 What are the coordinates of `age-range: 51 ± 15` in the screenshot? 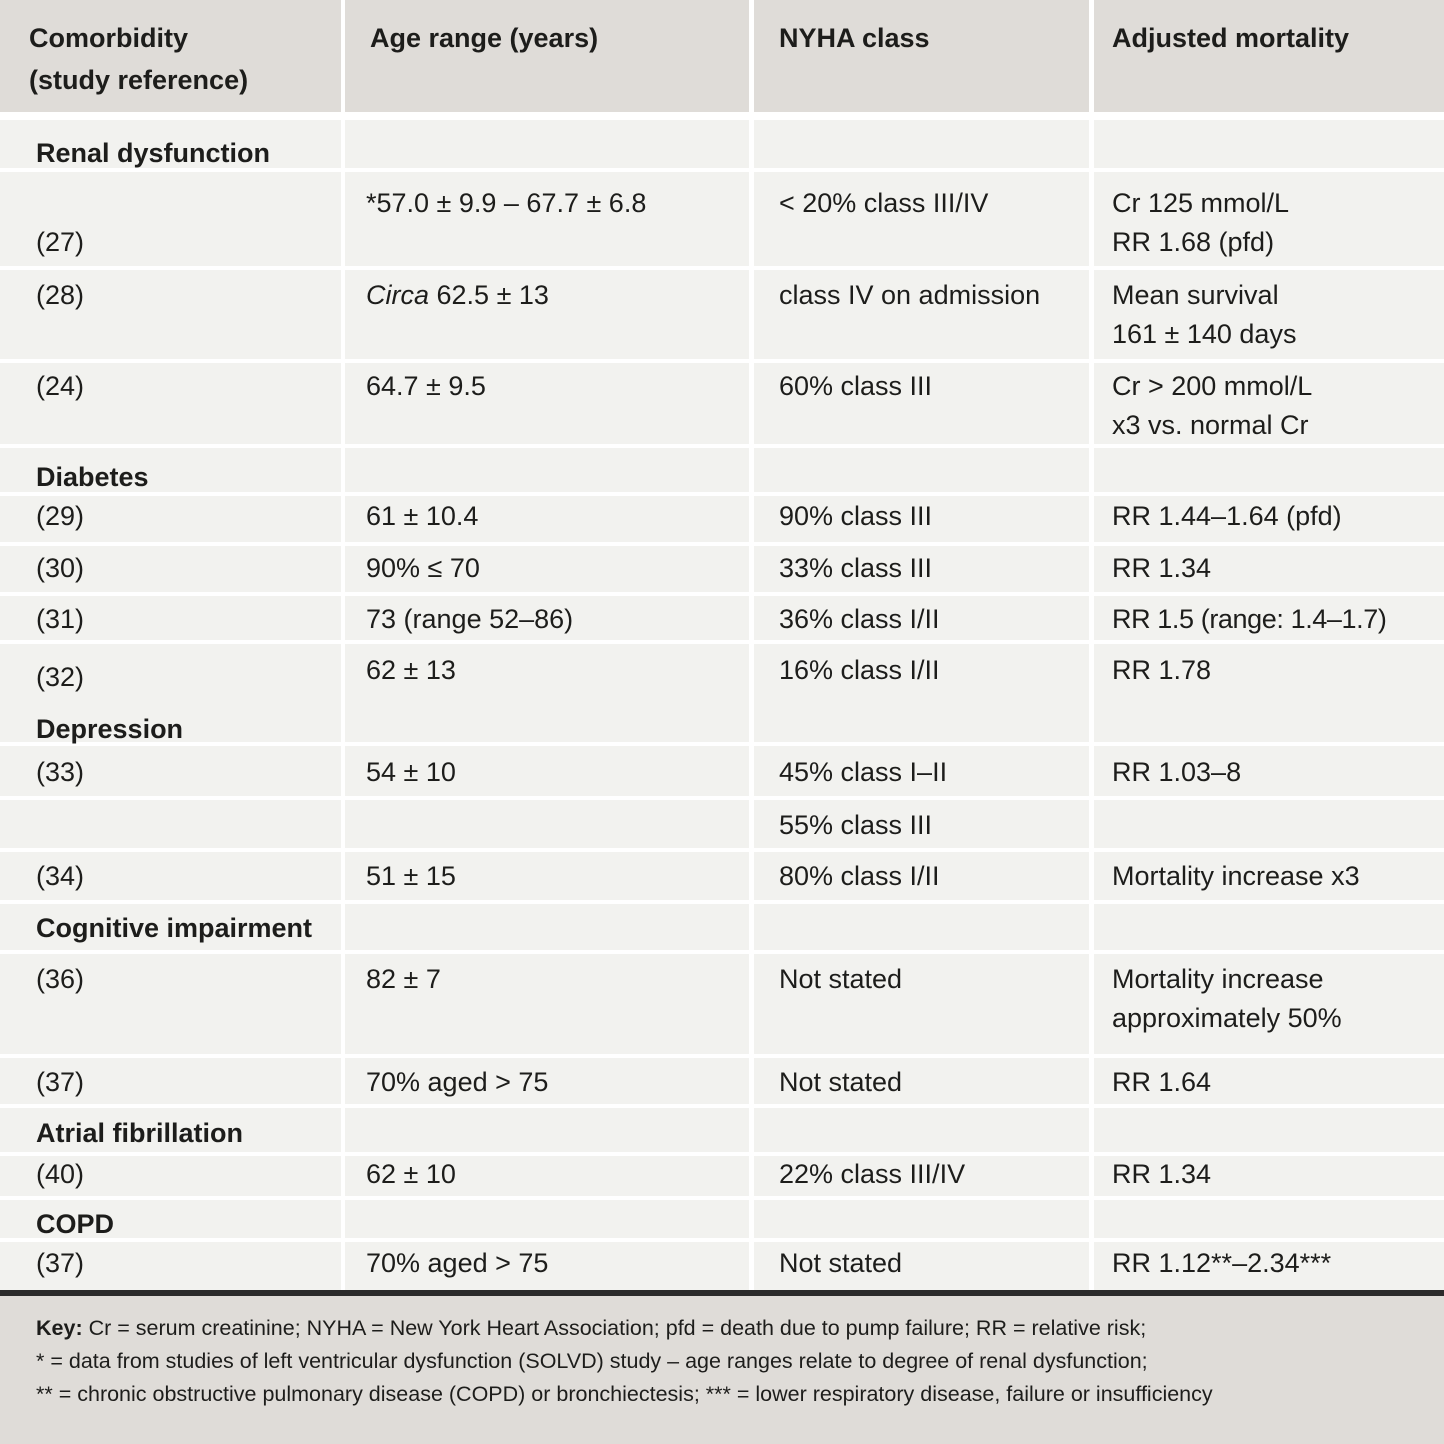 It's located at (547, 876).